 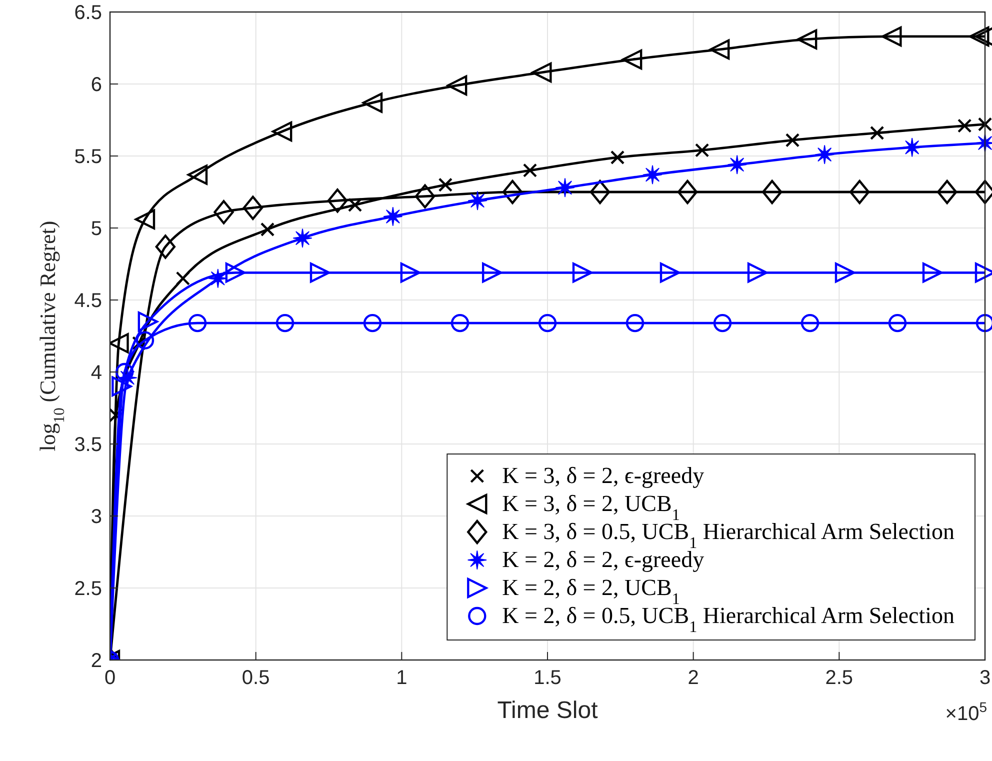 I want to click on y-tick-label: 3.5, so click(x=88, y=445).